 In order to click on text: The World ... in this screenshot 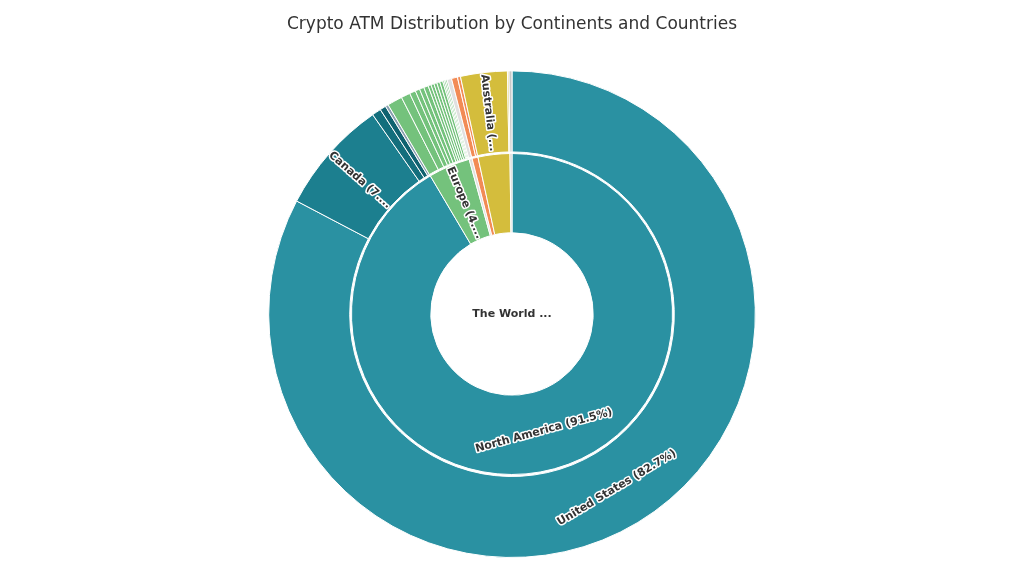, I will do `click(512, 314)`.